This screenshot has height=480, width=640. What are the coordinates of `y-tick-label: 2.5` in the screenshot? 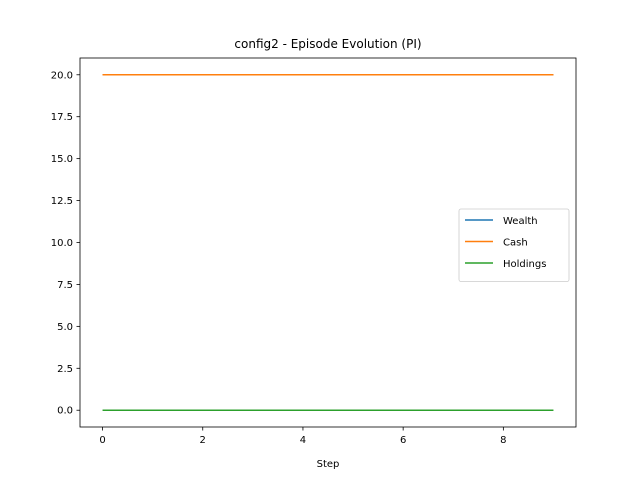 It's located at (65, 369).